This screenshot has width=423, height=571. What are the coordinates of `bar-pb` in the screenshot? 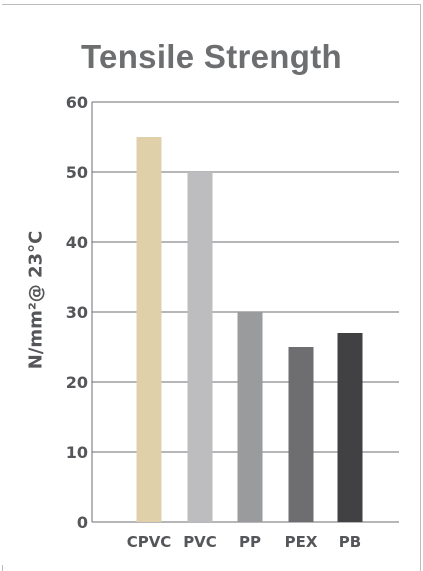 It's located at (350, 427).